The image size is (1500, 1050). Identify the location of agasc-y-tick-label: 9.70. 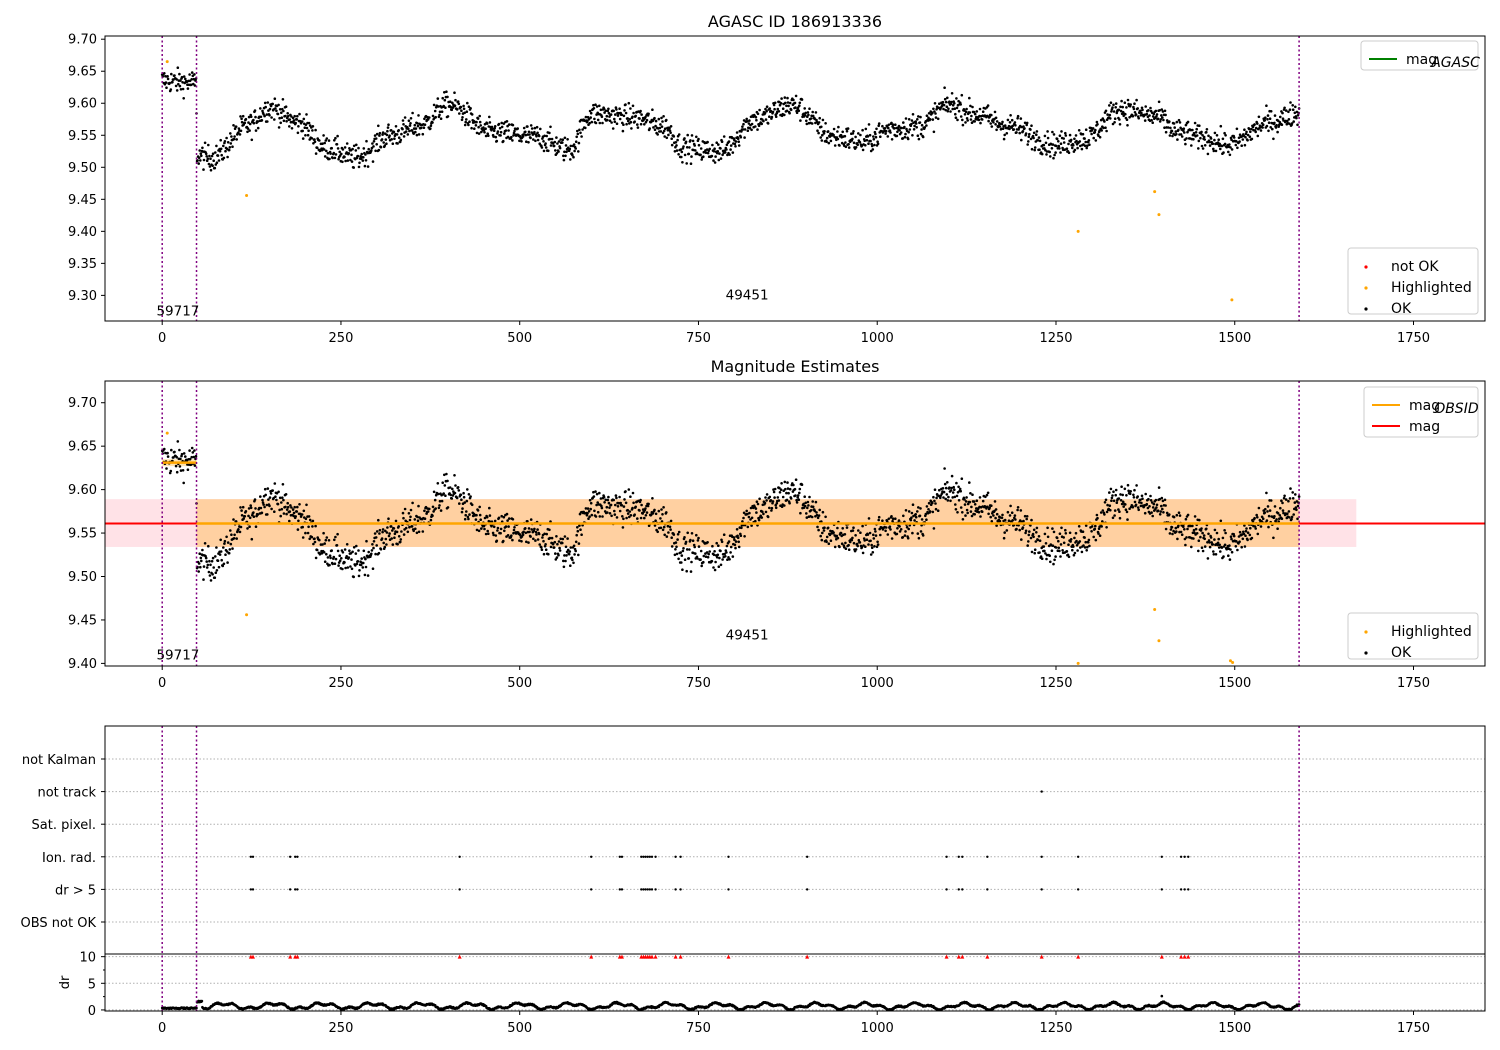
(82, 40).